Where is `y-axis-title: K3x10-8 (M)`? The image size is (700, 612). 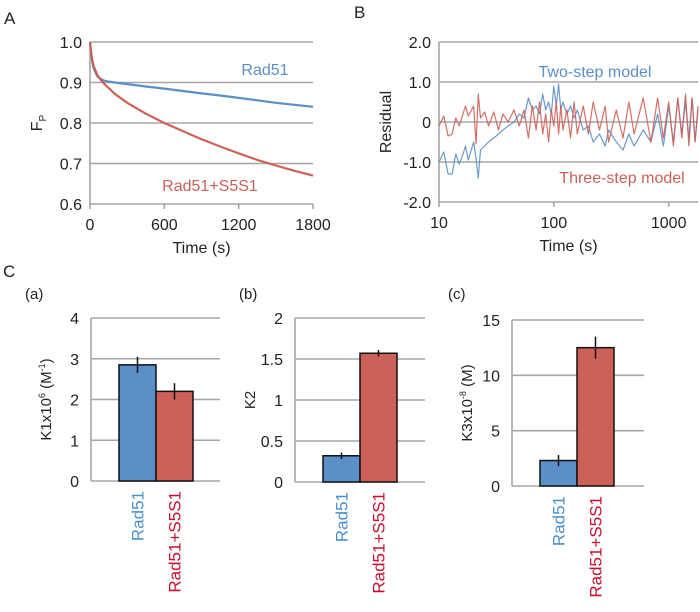 y-axis-title: K3x10-8 (M) is located at coordinates (467, 402).